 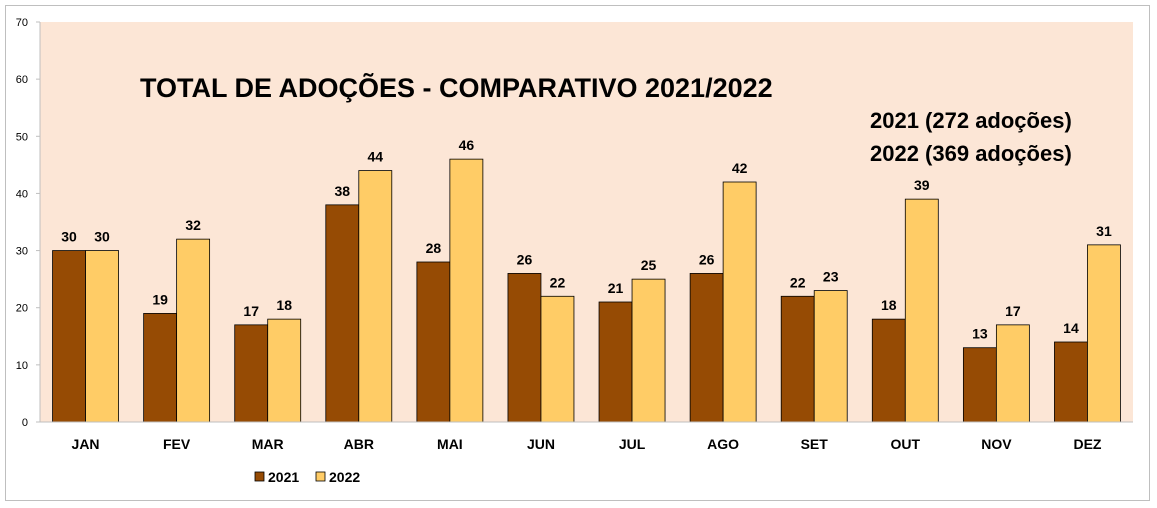 What do you see at coordinates (541, 444) in the screenshot?
I see `x-tick-label: JUN` at bounding box center [541, 444].